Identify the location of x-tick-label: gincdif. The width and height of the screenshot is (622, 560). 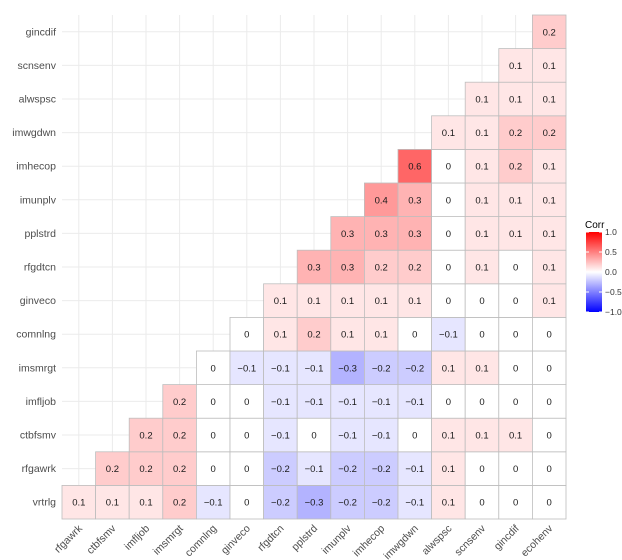
(507, 538).